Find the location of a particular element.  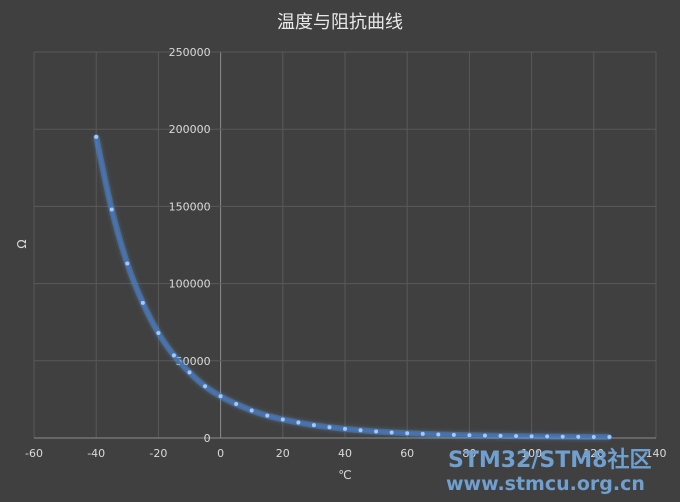

x-tick-label: 120 is located at coordinates (593, 453).